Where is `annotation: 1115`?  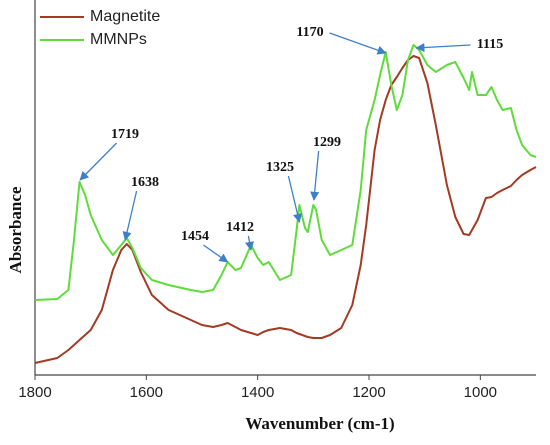 annotation: 1115 is located at coordinates (490, 44).